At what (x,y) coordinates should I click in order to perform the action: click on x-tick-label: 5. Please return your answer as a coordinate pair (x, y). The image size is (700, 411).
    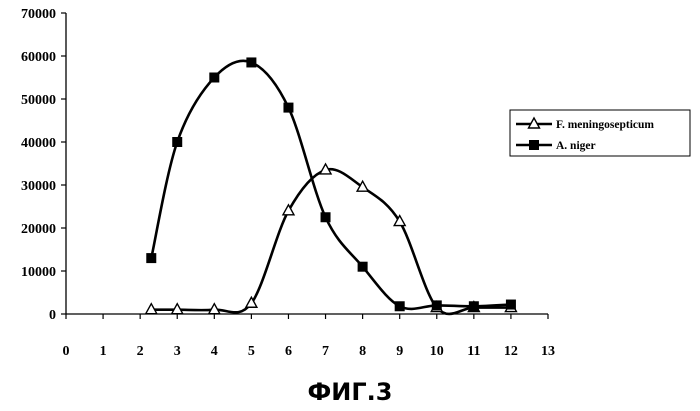
    Looking at the image, I should click on (251, 351).